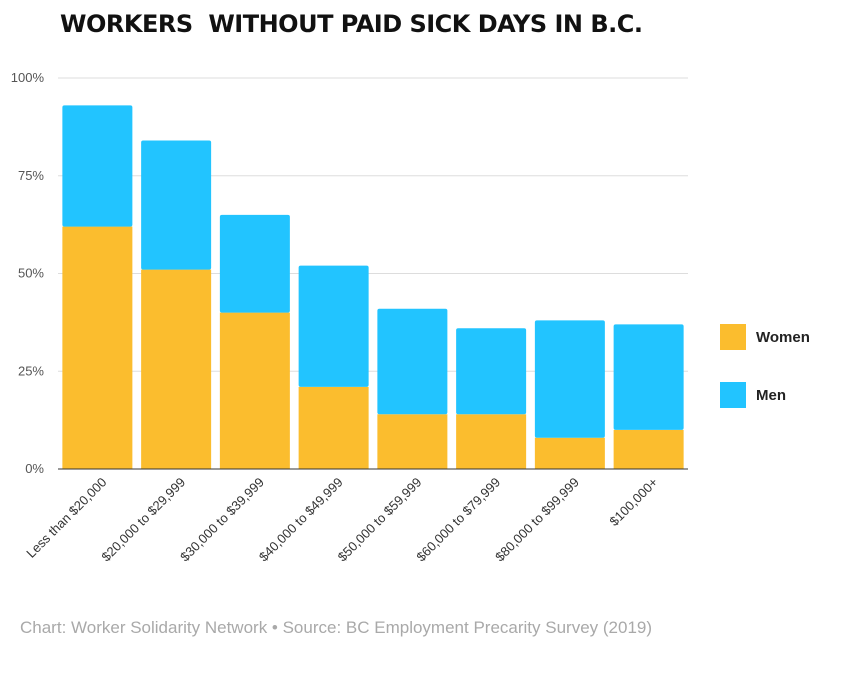 This screenshot has height=695, width=857. Describe the element at coordinates (34, 468) in the screenshot. I see `y-tick-label: 0%` at that location.